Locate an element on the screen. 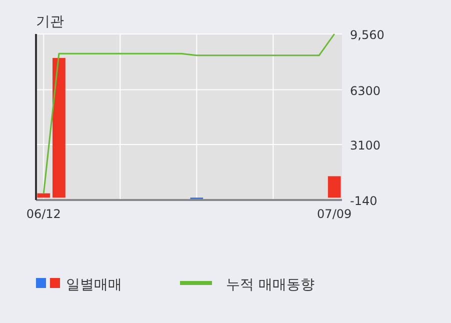  y-tick-label: 6300 is located at coordinates (365, 91).